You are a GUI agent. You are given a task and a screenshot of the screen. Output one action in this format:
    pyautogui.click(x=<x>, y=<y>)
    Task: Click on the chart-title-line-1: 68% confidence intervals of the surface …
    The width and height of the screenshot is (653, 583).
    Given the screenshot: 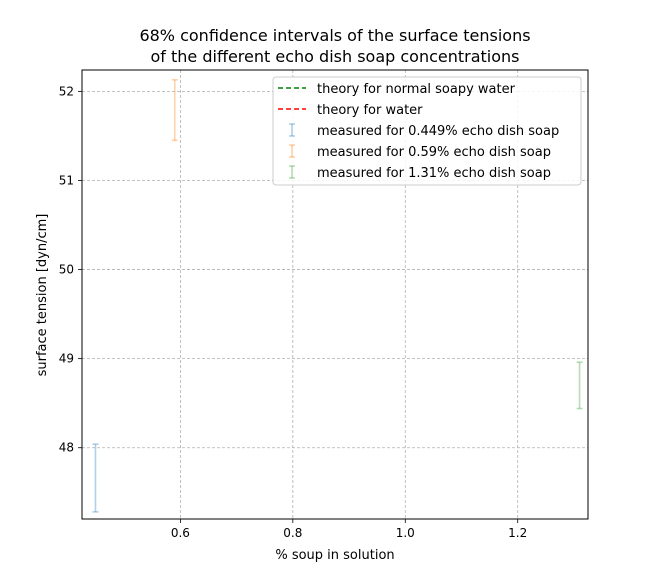 What is the action you would take?
    pyautogui.click(x=334, y=35)
    